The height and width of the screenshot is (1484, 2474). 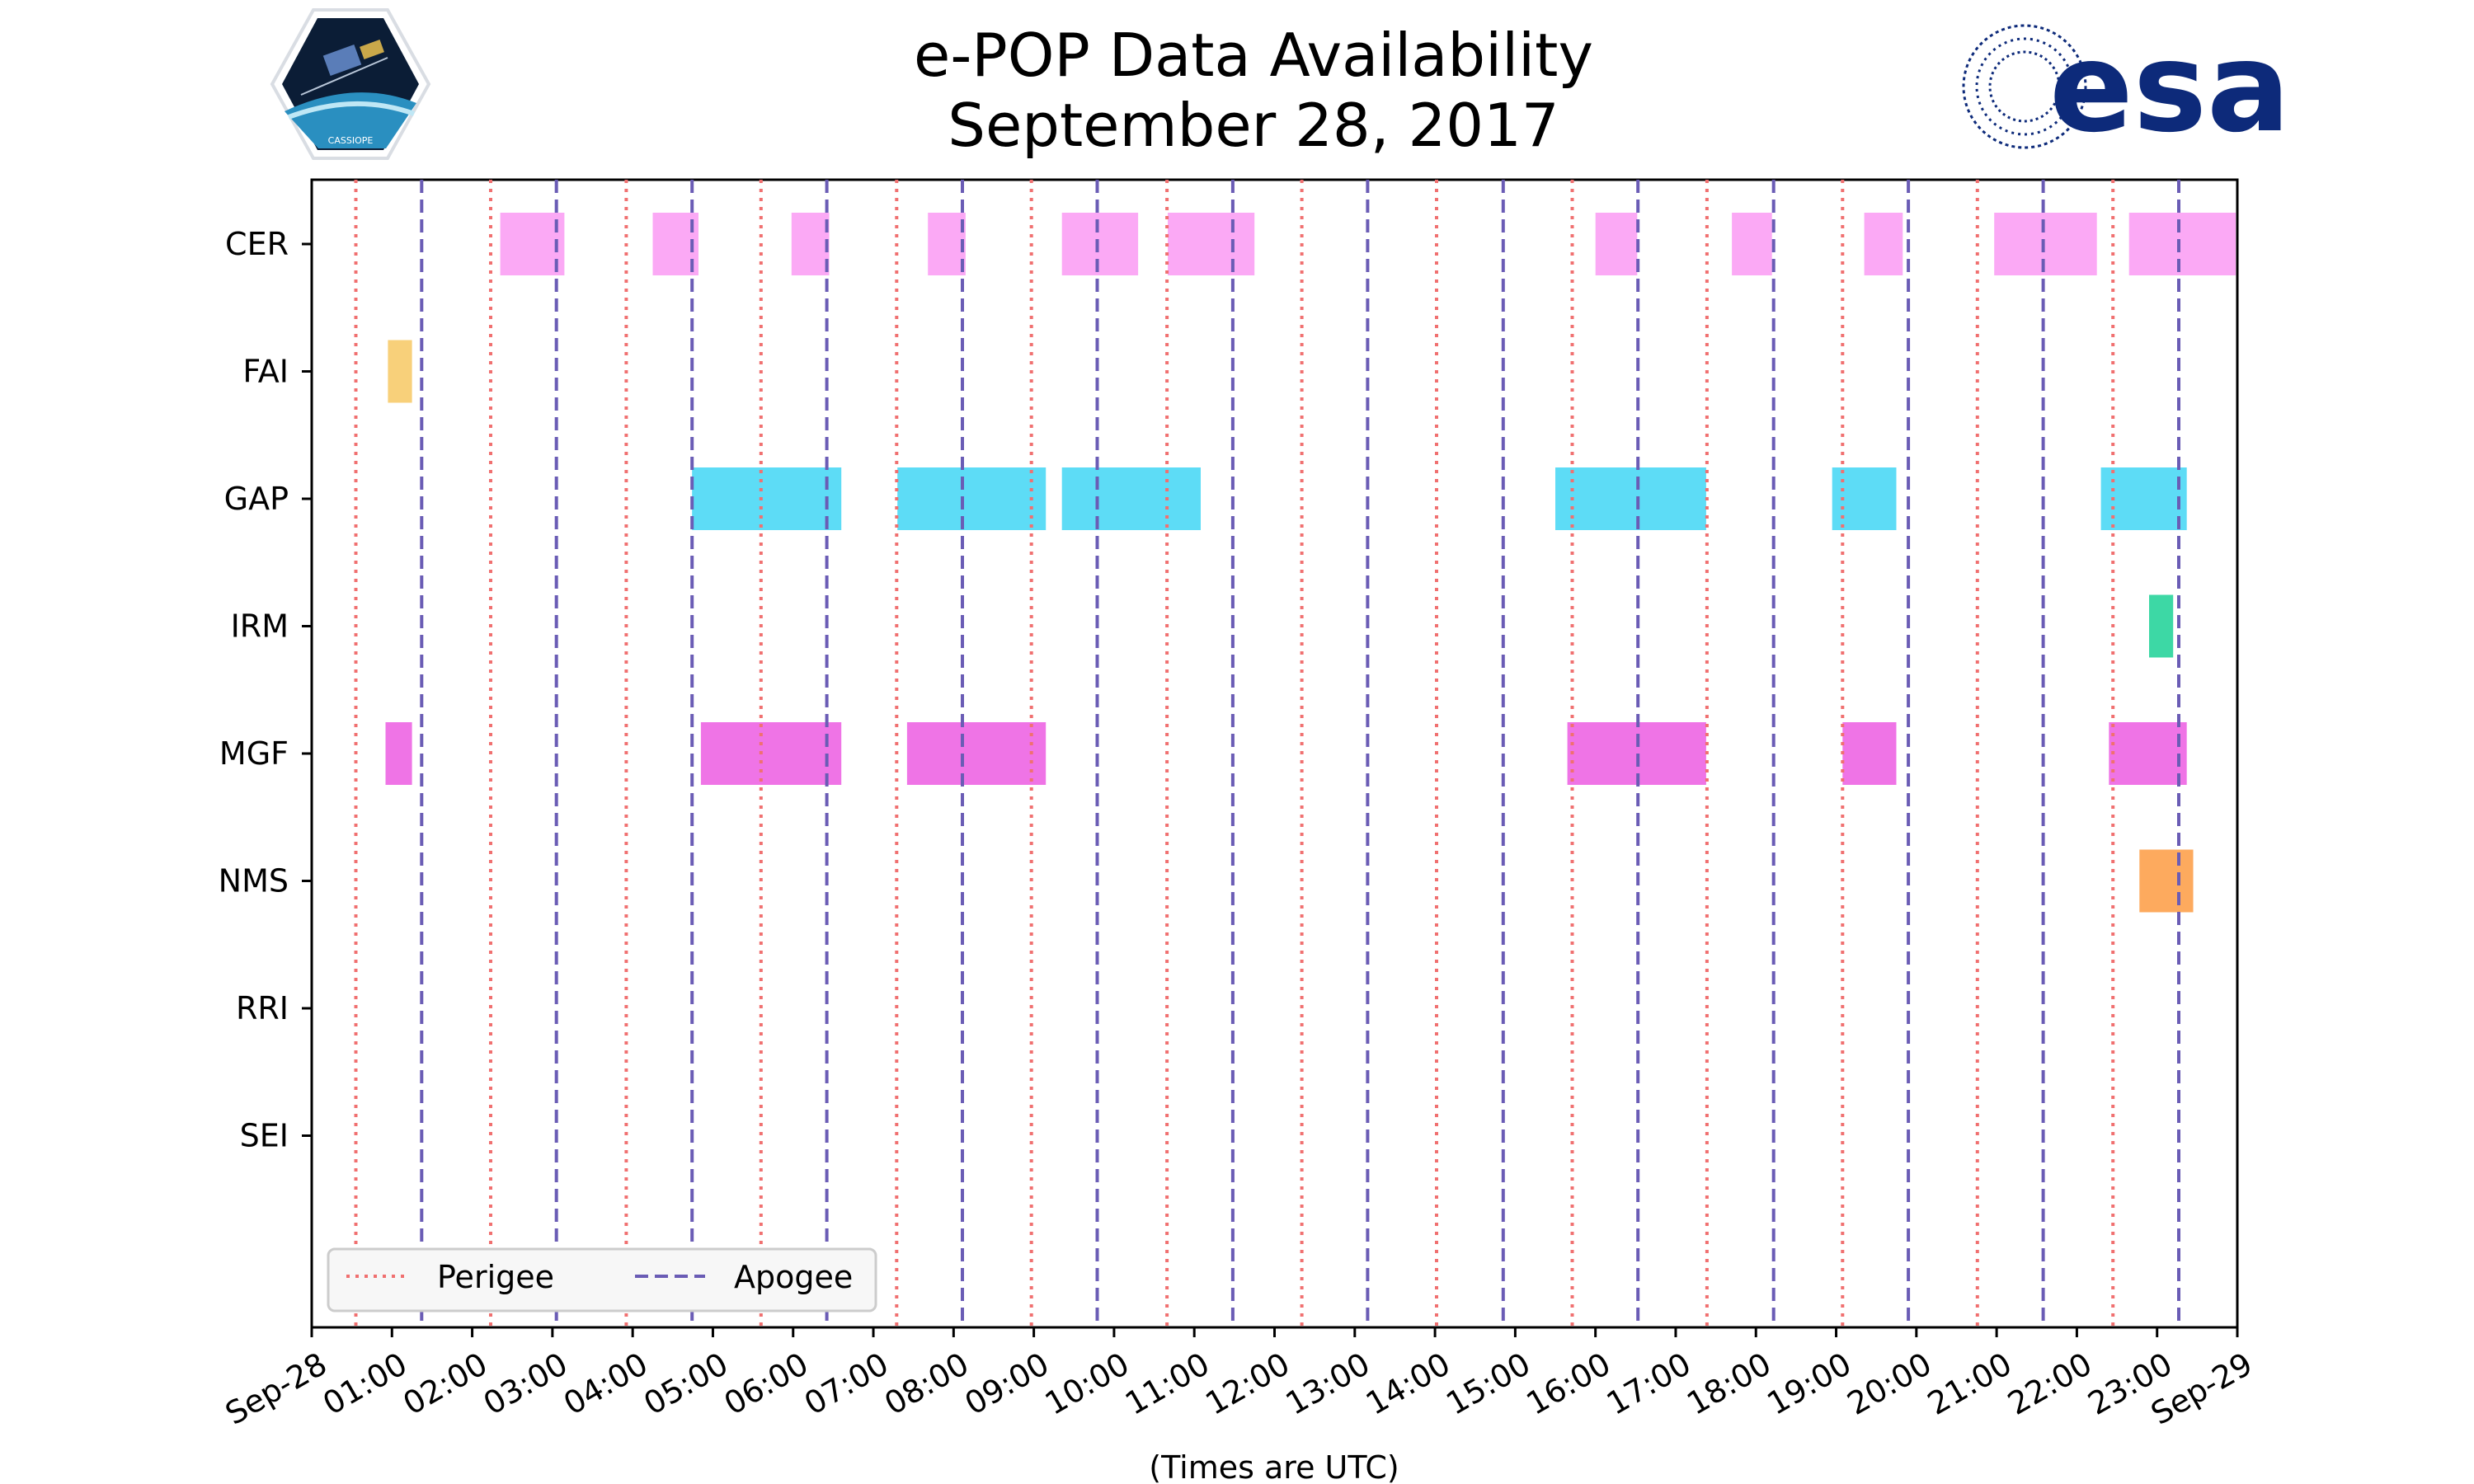 What do you see at coordinates (257, 244) in the screenshot?
I see `y-tick-label-cer: CER` at bounding box center [257, 244].